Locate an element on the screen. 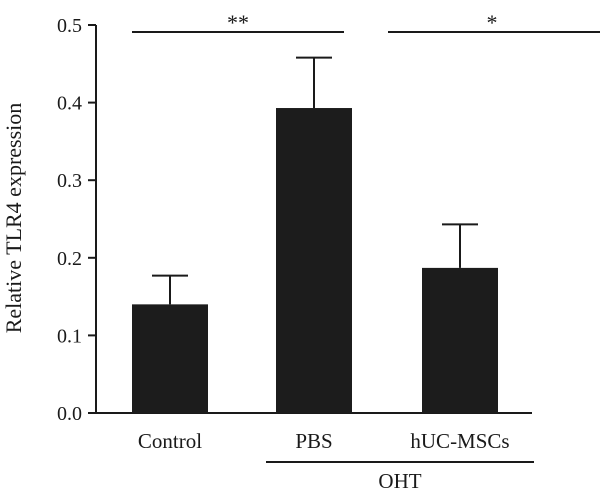  significance-label: * is located at coordinates (492, 22).